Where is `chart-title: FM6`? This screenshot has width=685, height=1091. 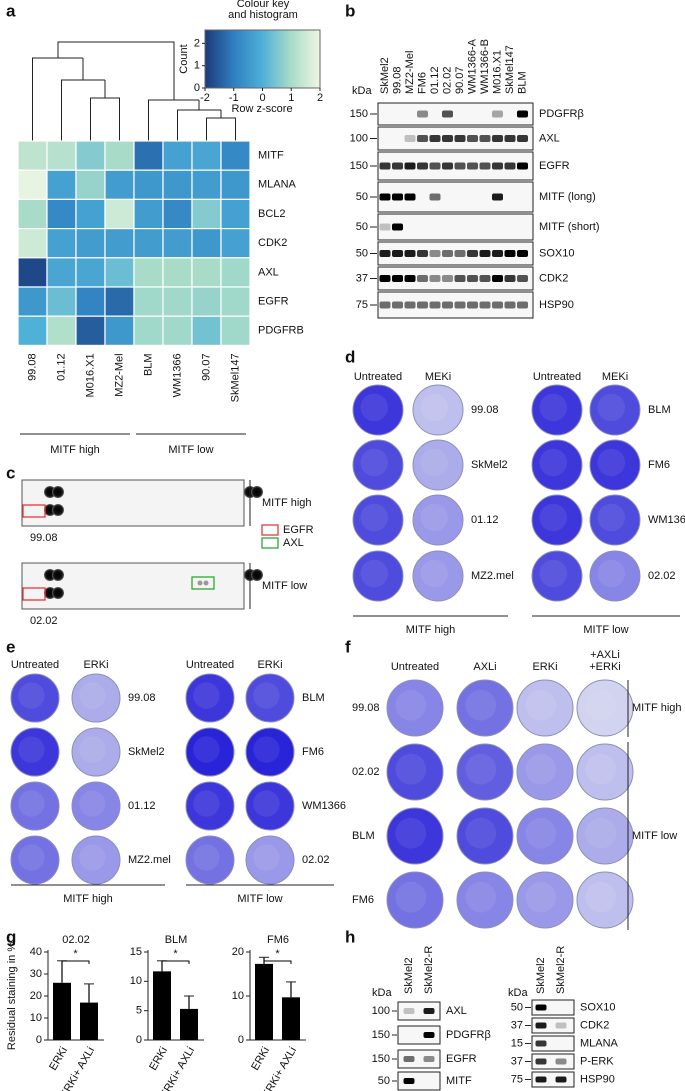 chart-title: FM6 is located at coordinates (278, 940).